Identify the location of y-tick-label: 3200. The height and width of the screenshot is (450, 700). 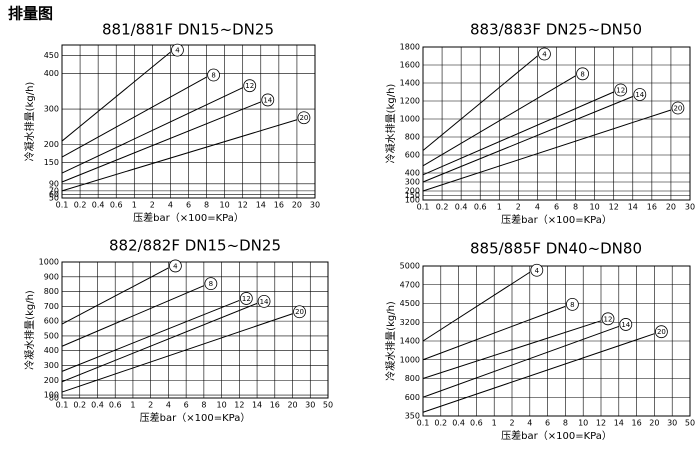
(410, 322).